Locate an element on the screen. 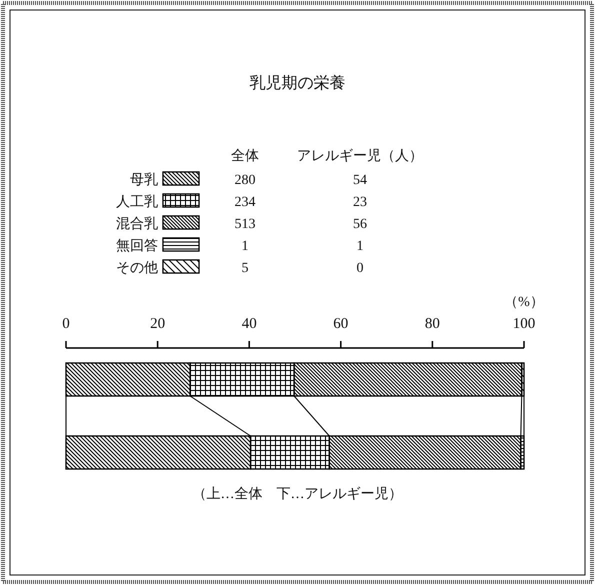  text: 5 is located at coordinates (245, 268).